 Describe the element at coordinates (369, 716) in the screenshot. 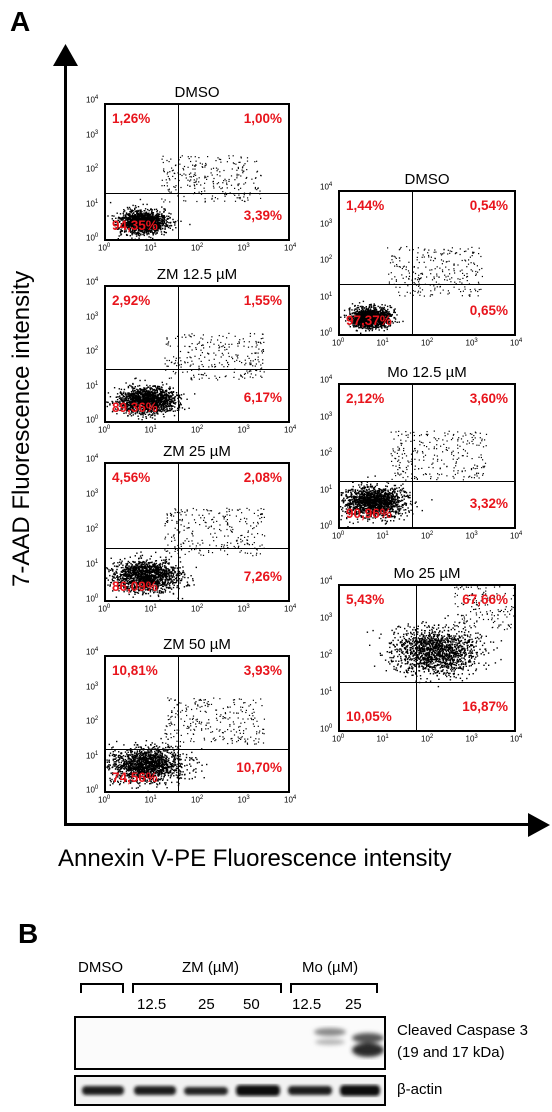

I see `quadrant-ll-percent: 10,05%` at that location.